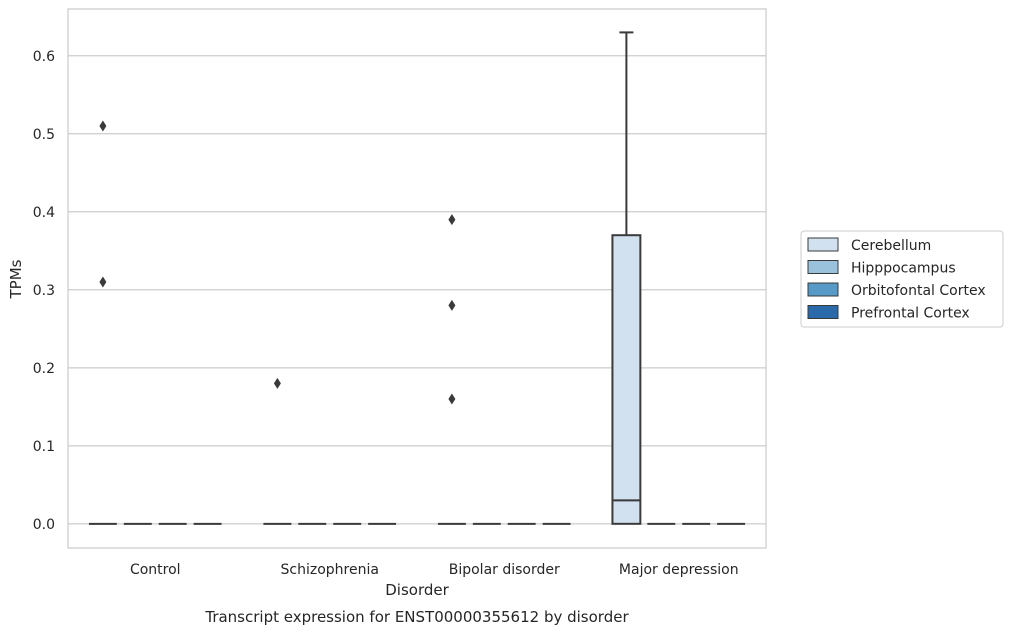 Image resolution: width=1014 pixels, height=634 pixels. What do you see at coordinates (910, 314) in the screenshot?
I see `legend-label: Prefrontal Cortex` at bounding box center [910, 314].